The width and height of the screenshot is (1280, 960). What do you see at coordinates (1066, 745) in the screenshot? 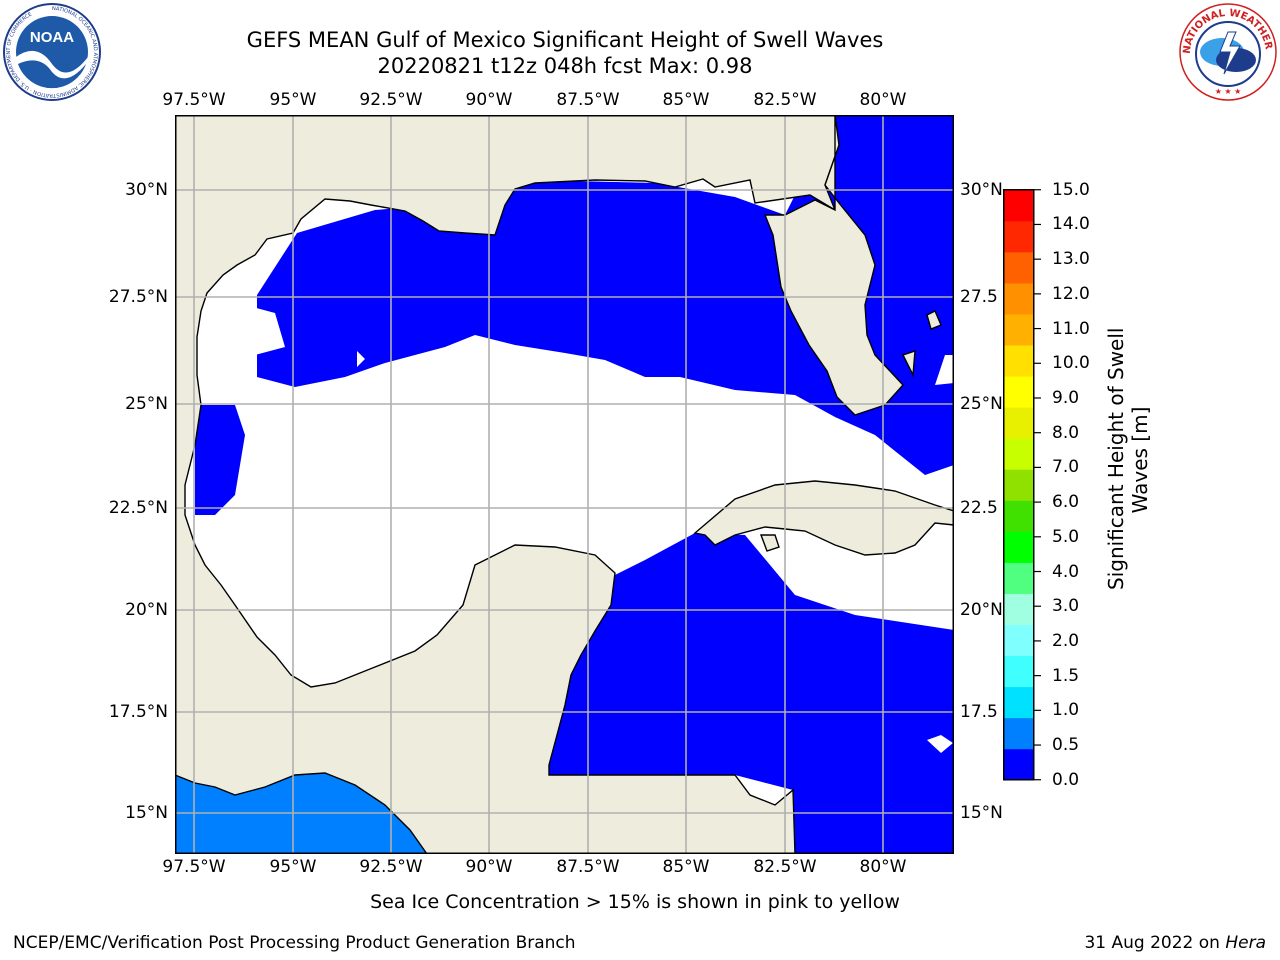
I see `colorbar-tick-label: 0.5` at bounding box center [1066, 745].